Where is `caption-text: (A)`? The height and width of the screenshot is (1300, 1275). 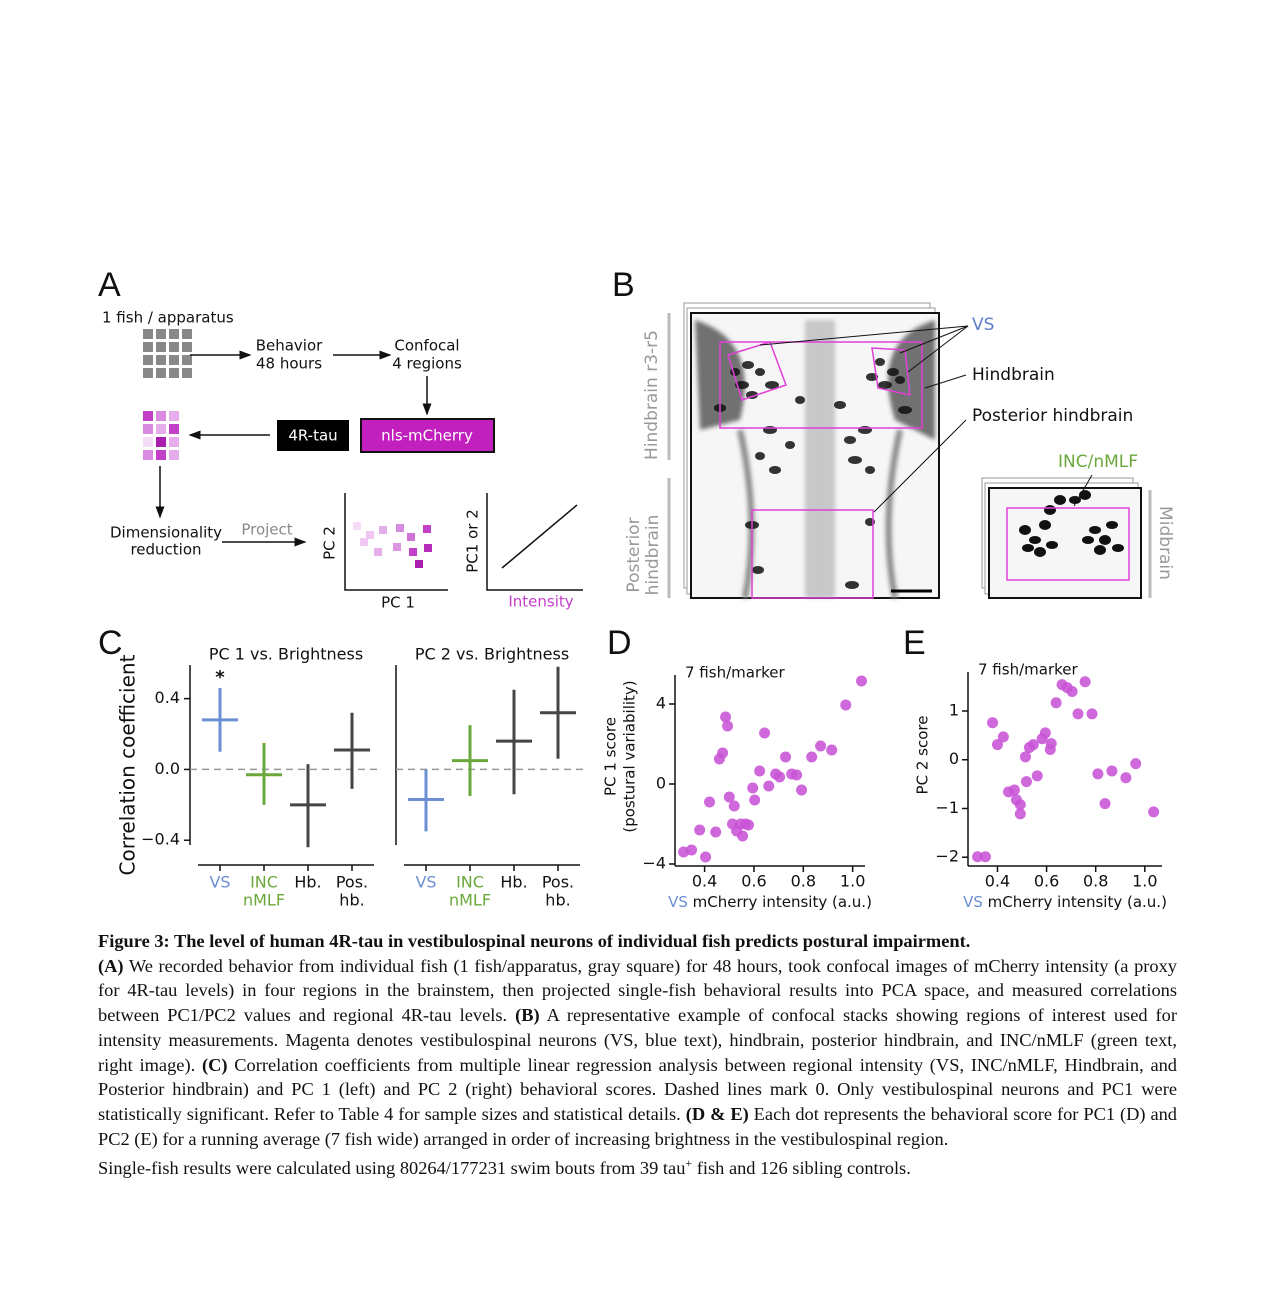
caption-text: (A) is located at coordinates (111, 965).